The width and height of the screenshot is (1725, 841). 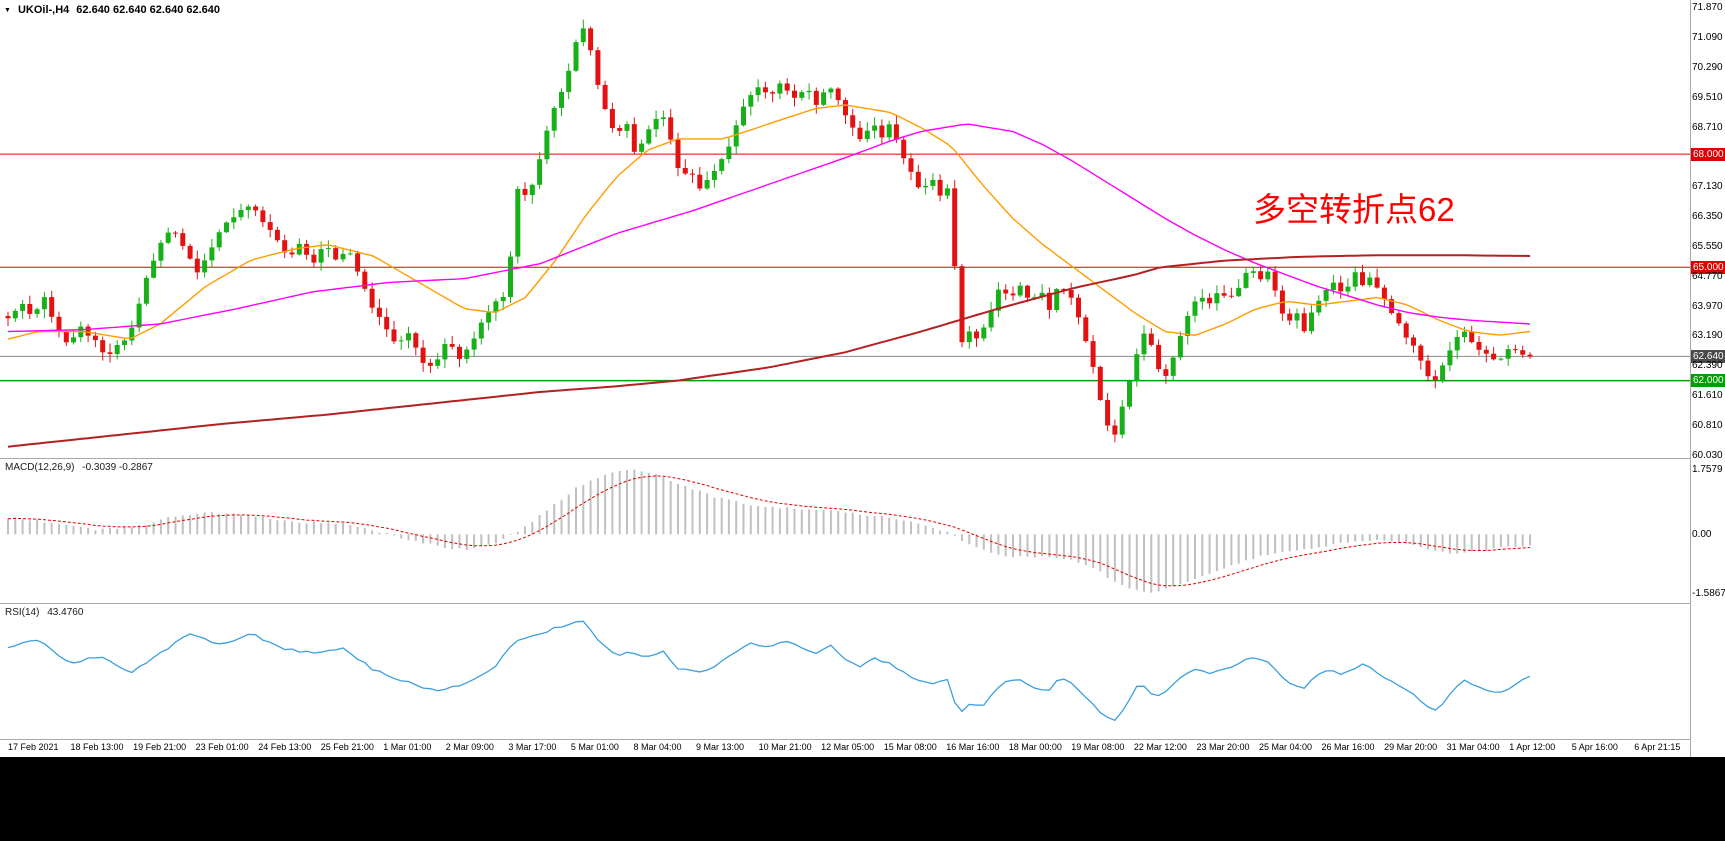 What do you see at coordinates (1707, 276) in the screenshot?
I see `price-axis-label: 64.770` at bounding box center [1707, 276].